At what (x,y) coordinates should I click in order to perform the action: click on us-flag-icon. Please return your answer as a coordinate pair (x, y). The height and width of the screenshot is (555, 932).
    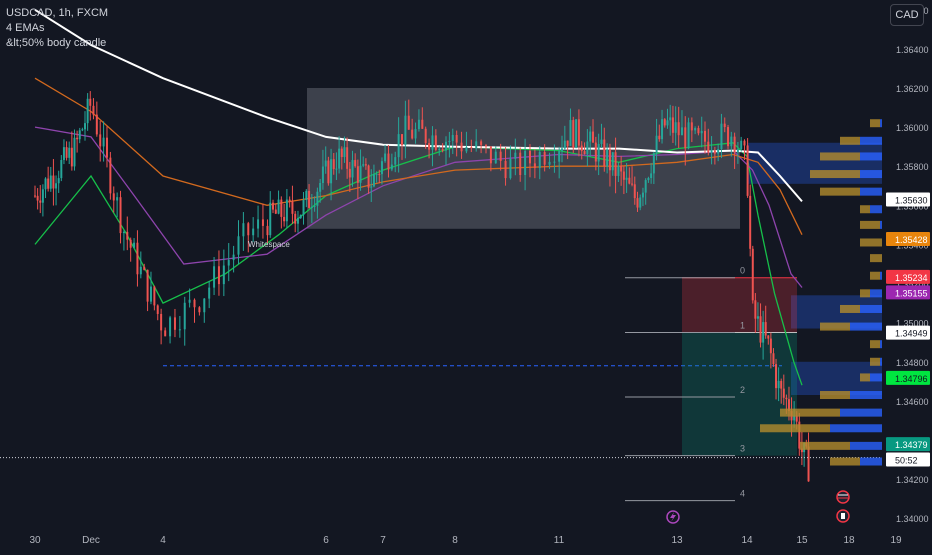
    Looking at the image, I should click on (843, 497).